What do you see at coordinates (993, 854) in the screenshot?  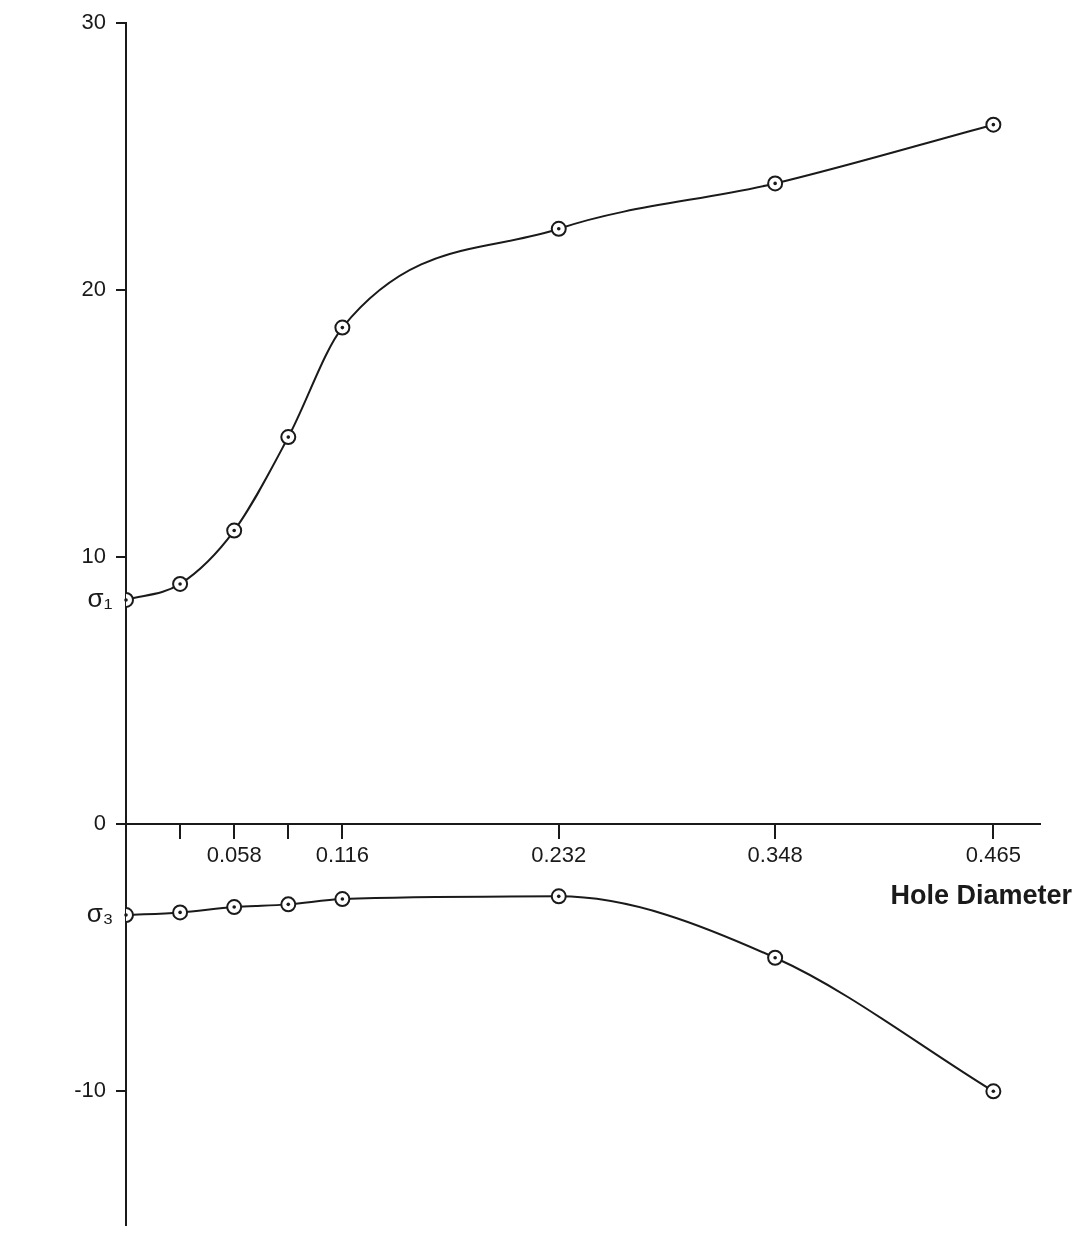 I see `x-tick-label: 0.465` at bounding box center [993, 854].